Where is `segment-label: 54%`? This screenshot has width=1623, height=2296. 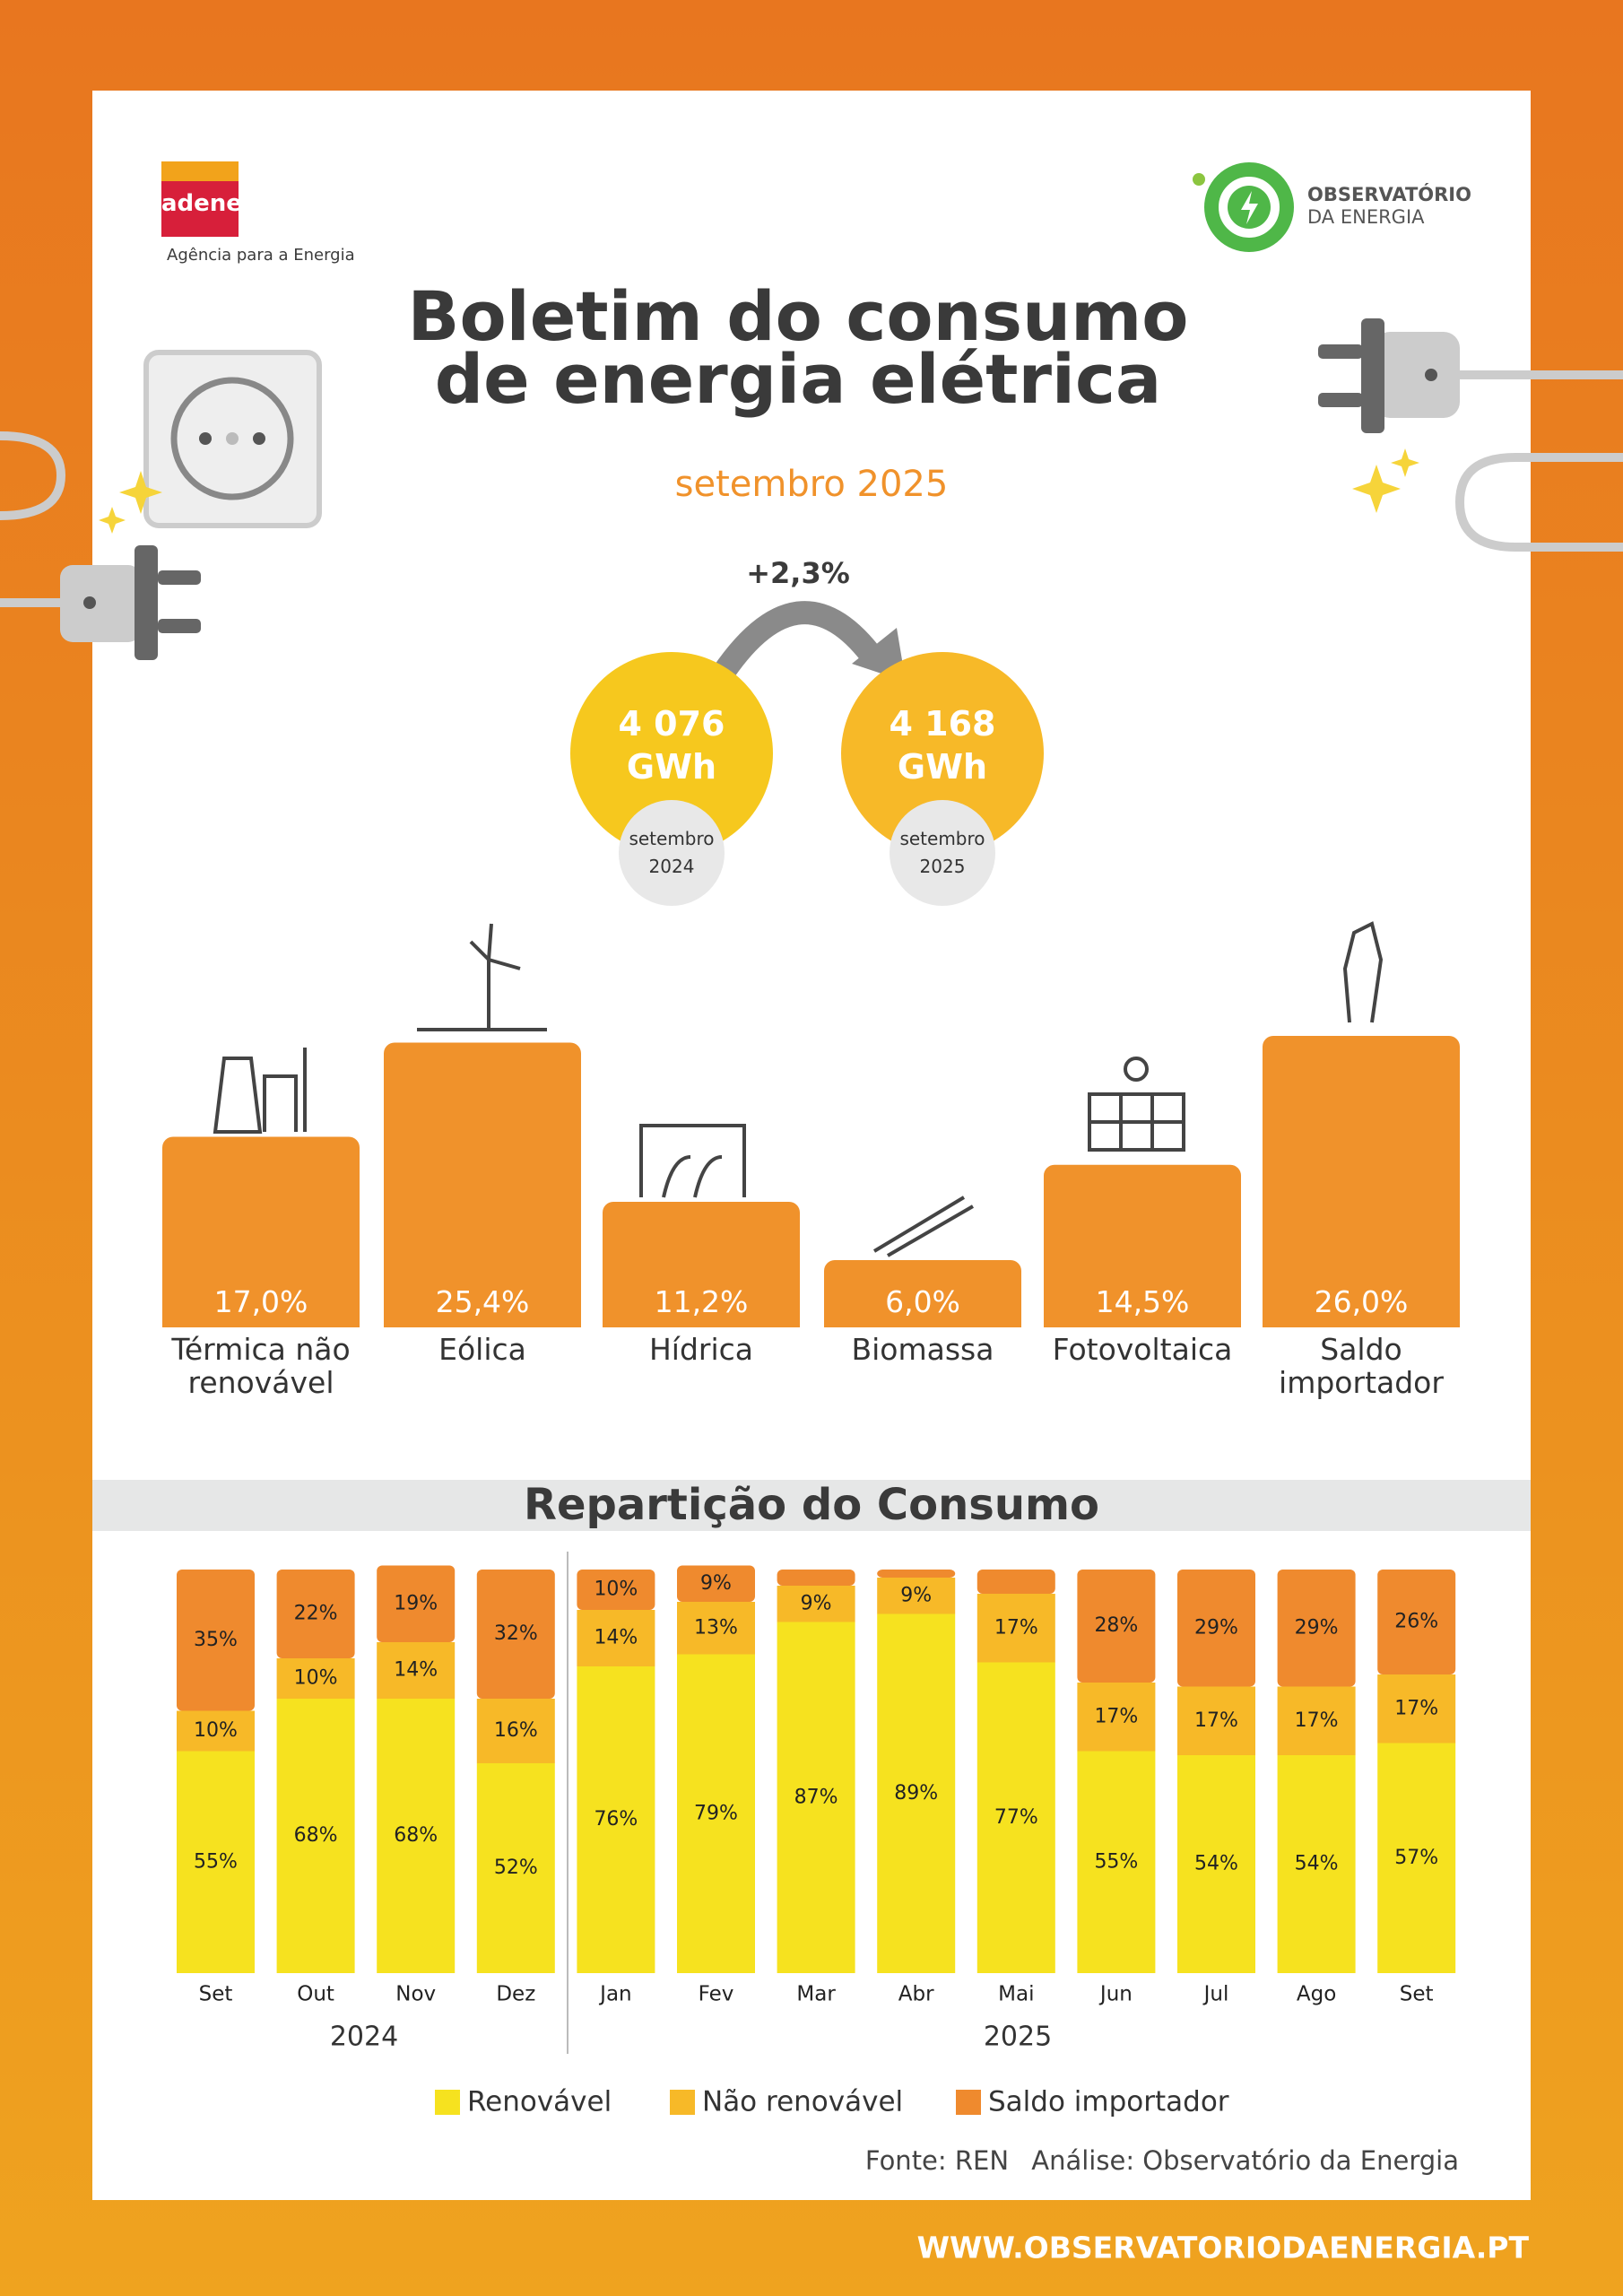 segment-label: 54% is located at coordinates (1216, 1864).